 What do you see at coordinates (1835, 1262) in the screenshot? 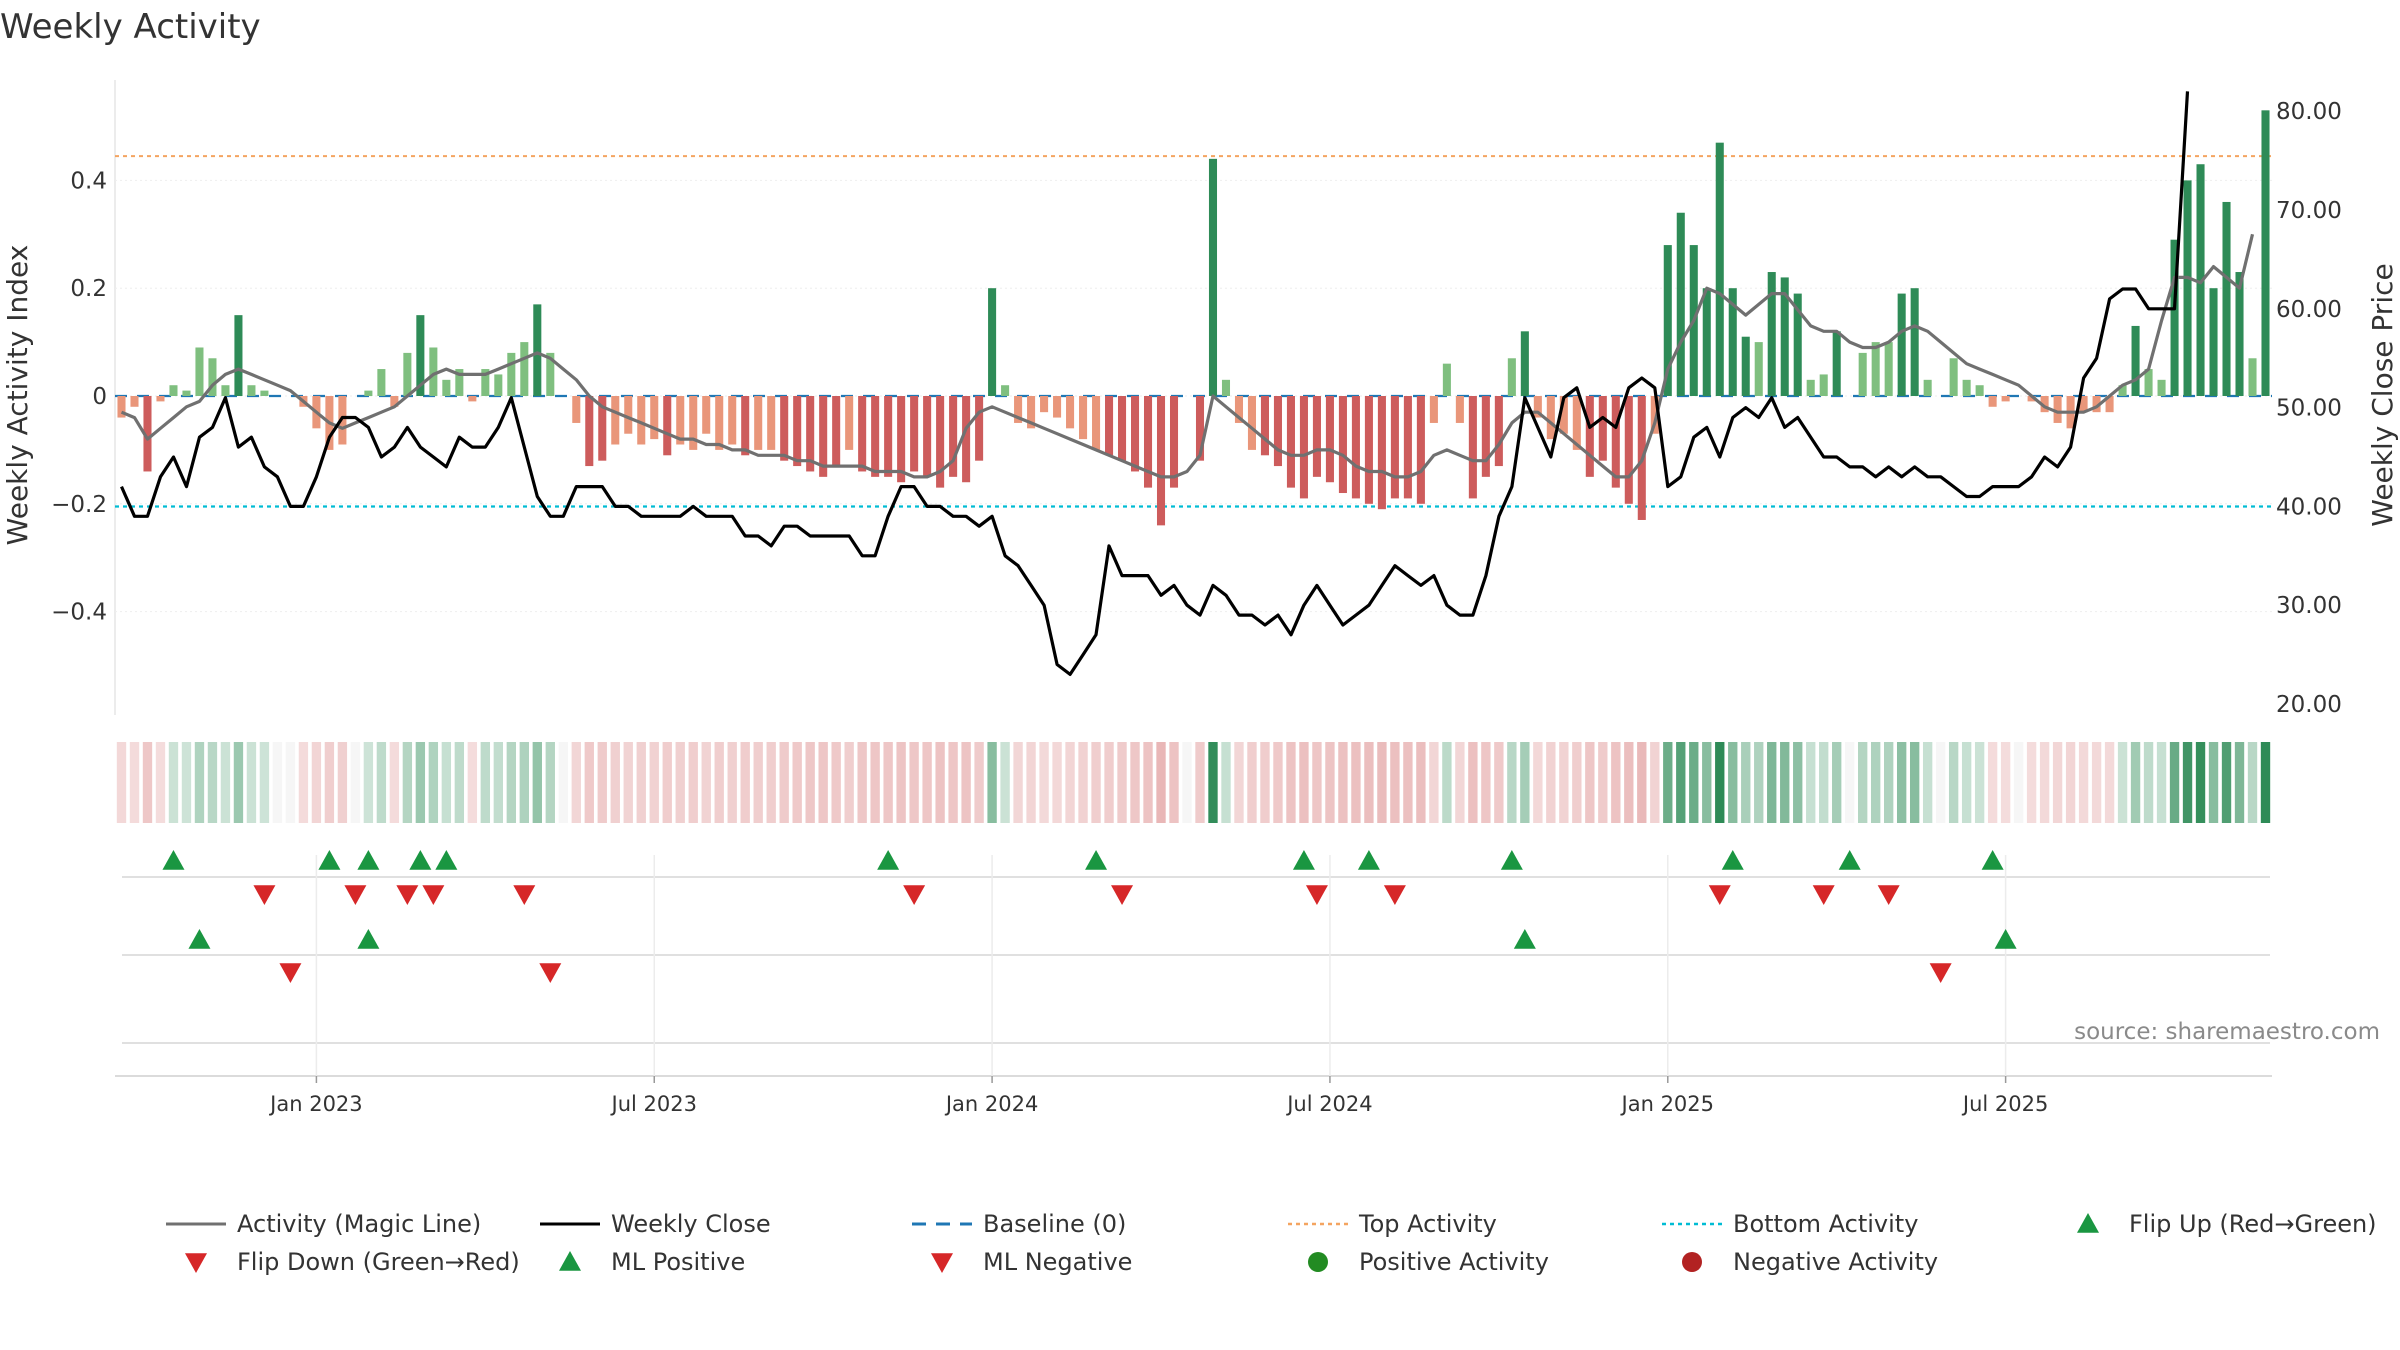
I see `legend-label: Negative Activity` at bounding box center [1835, 1262].